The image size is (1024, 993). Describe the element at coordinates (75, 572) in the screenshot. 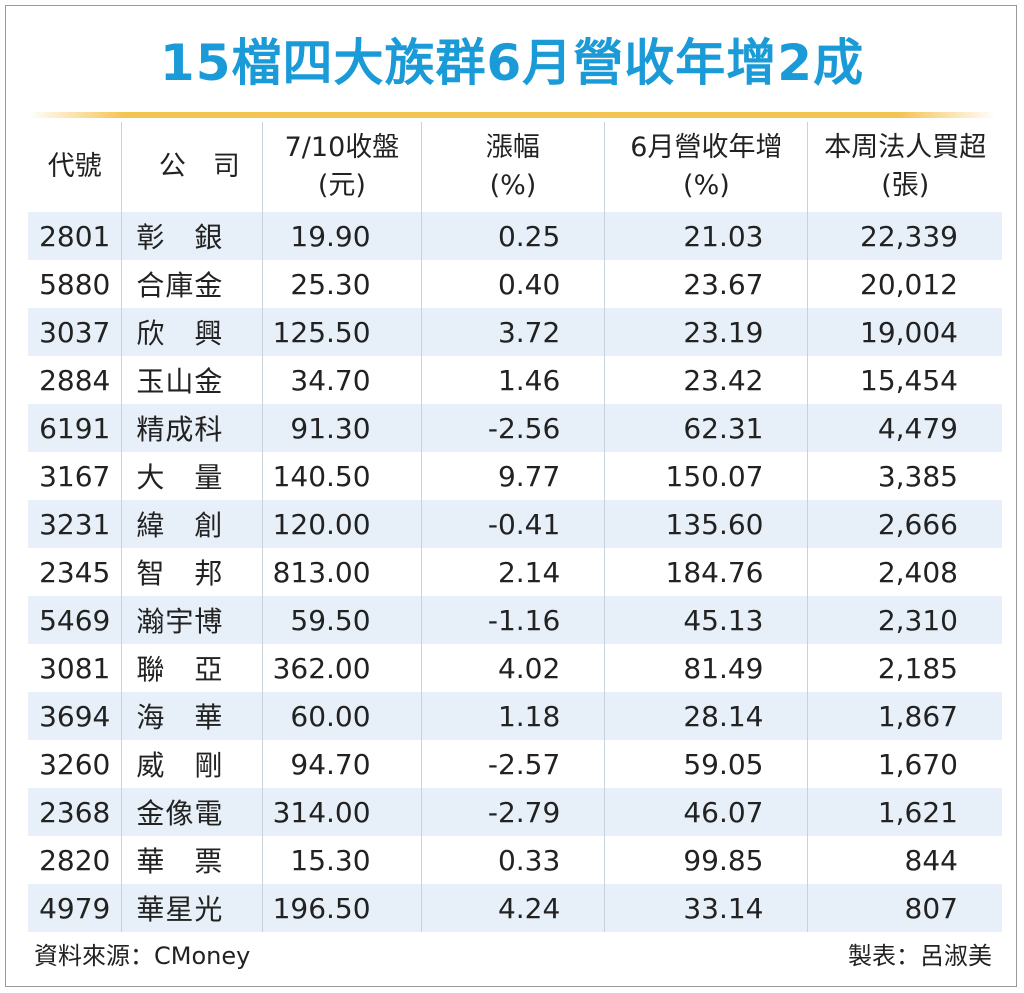

I see `cell-code: 2345` at that location.